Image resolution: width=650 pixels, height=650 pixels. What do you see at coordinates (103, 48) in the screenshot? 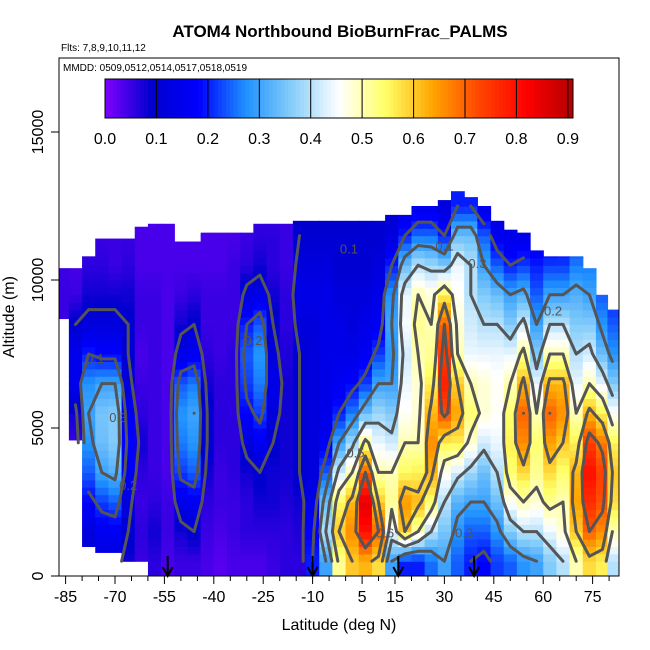
I see `chart-subtitle-flights: Flts: 7,8,9,10,11,12` at bounding box center [103, 48].